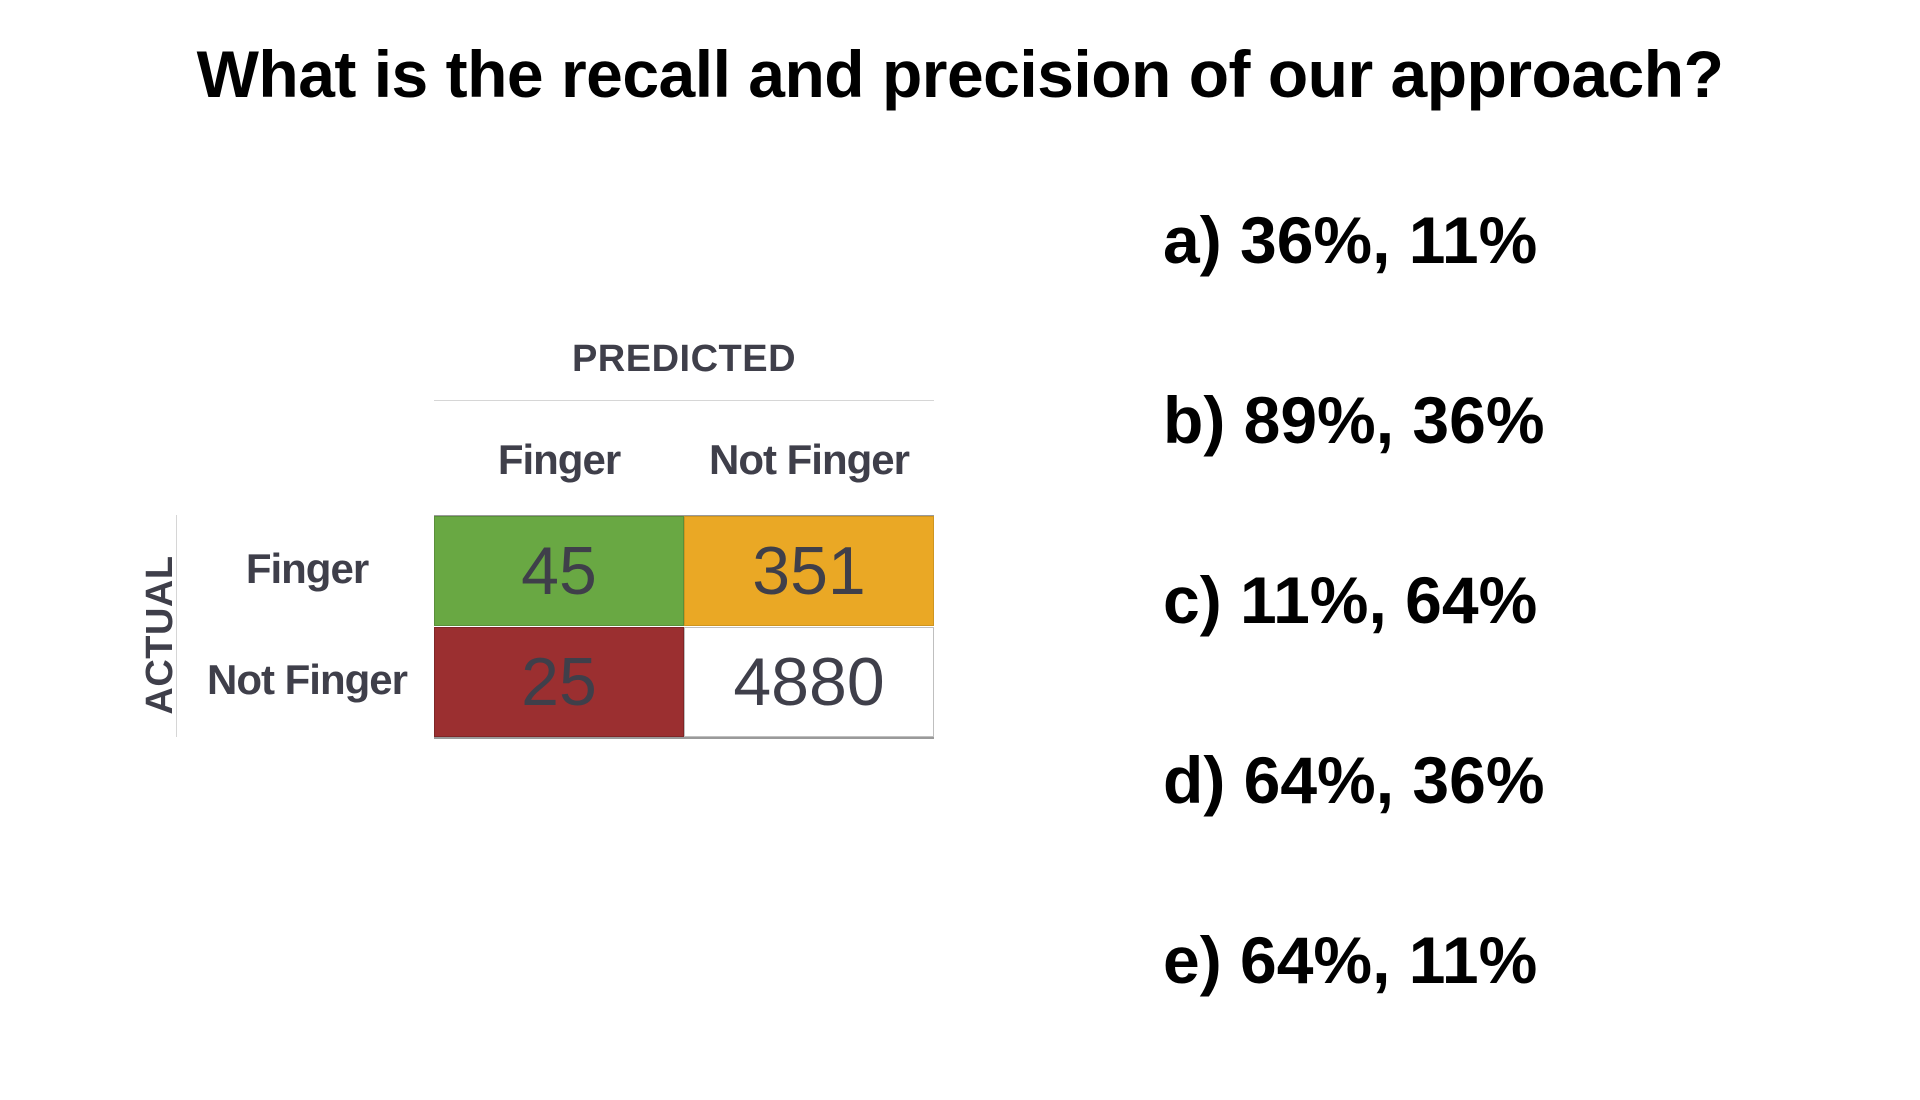 This screenshot has height=1100, width=1920. I want to click on title-text-3: of our approach?, so click(1447, 74).